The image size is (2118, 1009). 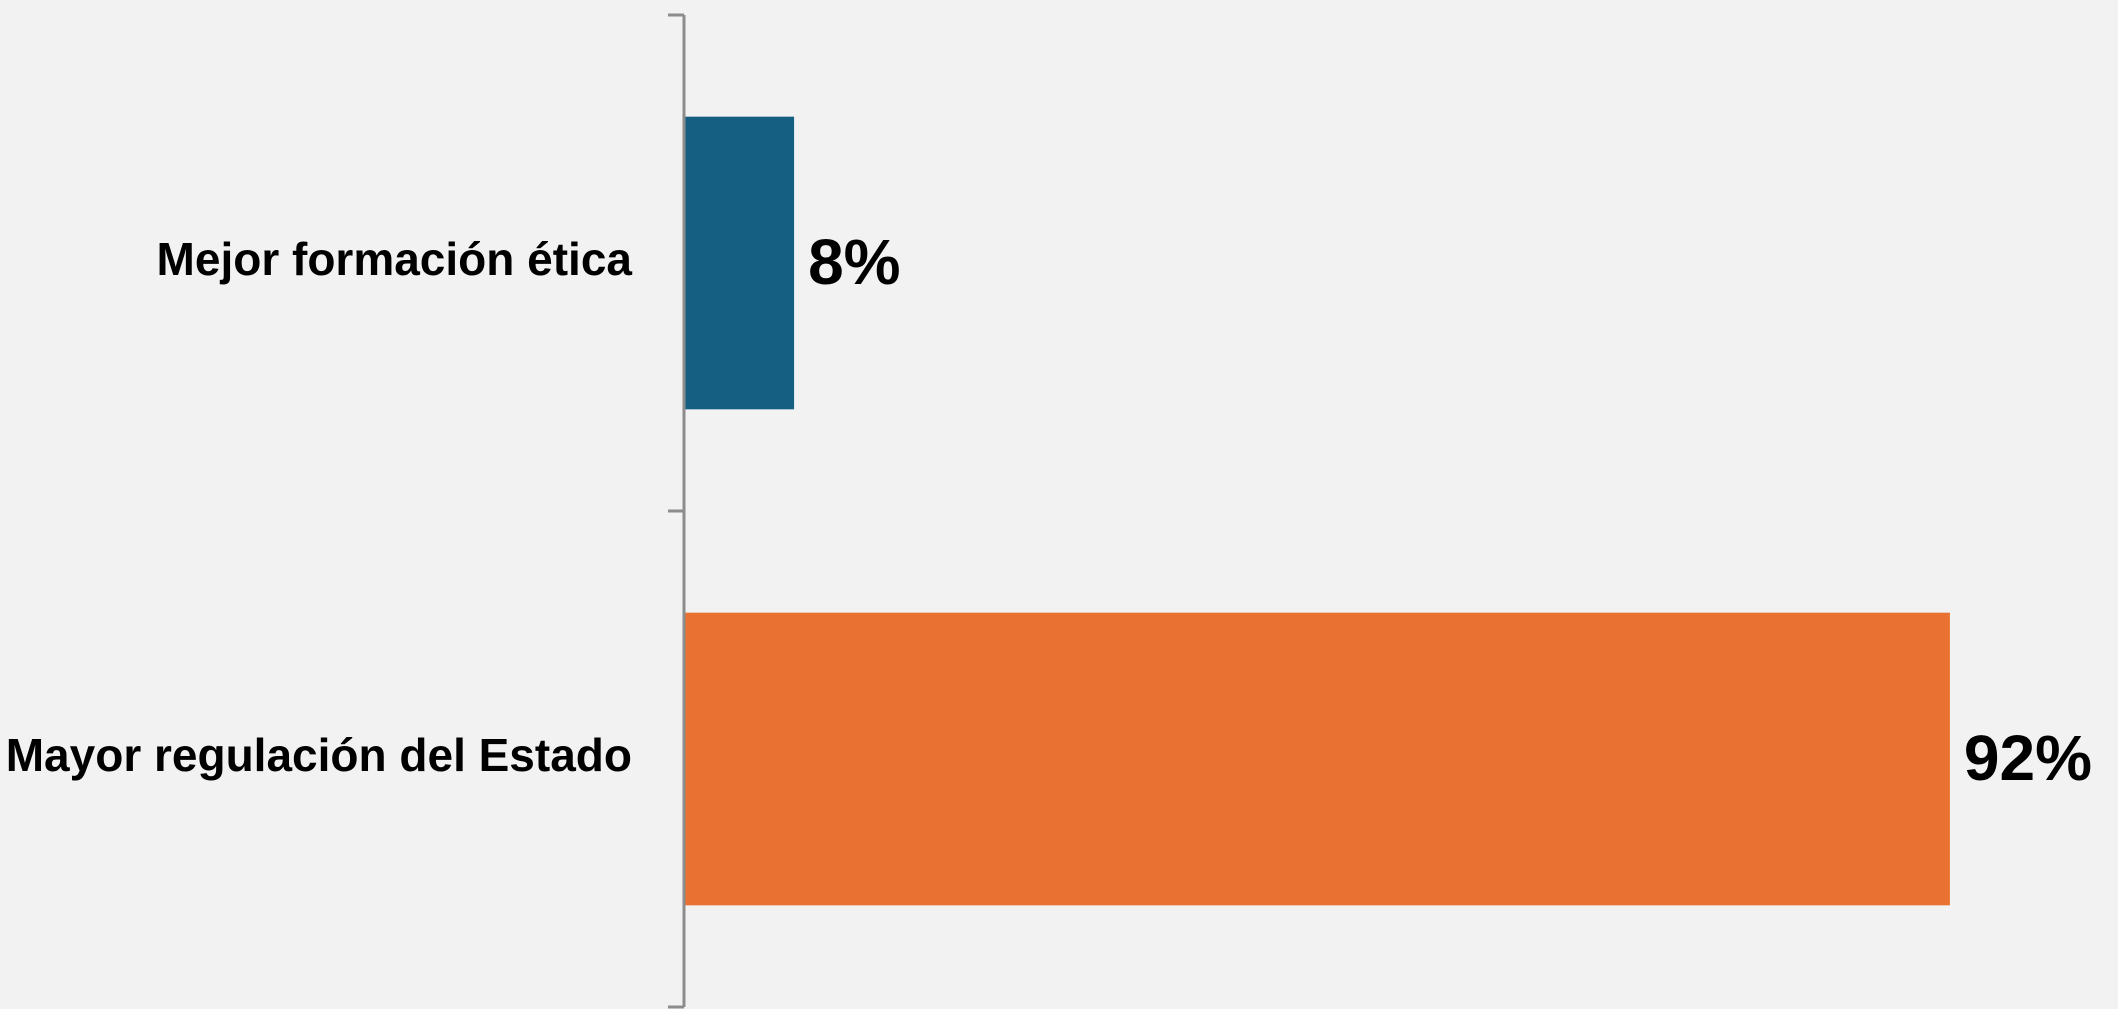 What do you see at coordinates (854, 262) in the screenshot?
I see `data-label: 8%` at bounding box center [854, 262].